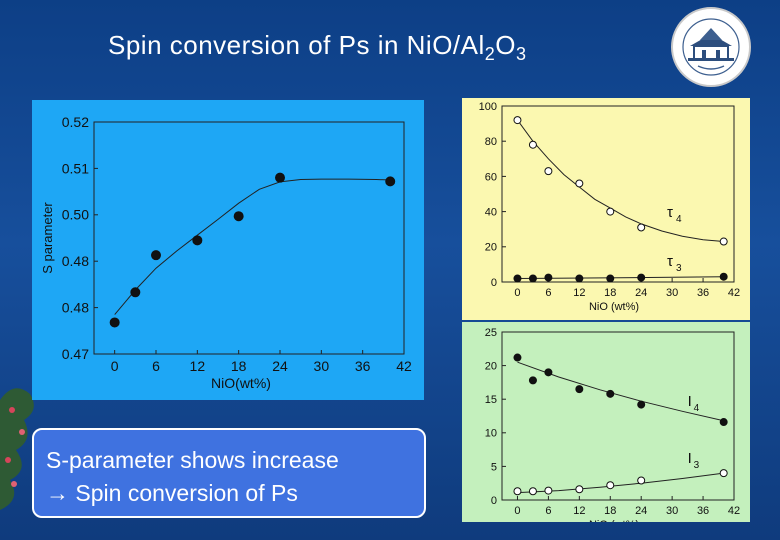  What do you see at coordinates (679, 268) in the screenshot?
I see `tau3-subscript: 3` at bounding box center [679, 268].